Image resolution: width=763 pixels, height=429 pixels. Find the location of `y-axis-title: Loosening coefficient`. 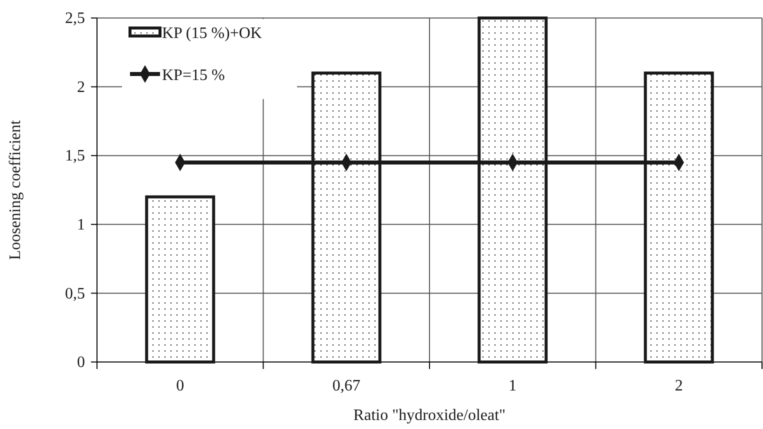

y-axis-title: Loosening coefficient is located at coordinates (15, 190).